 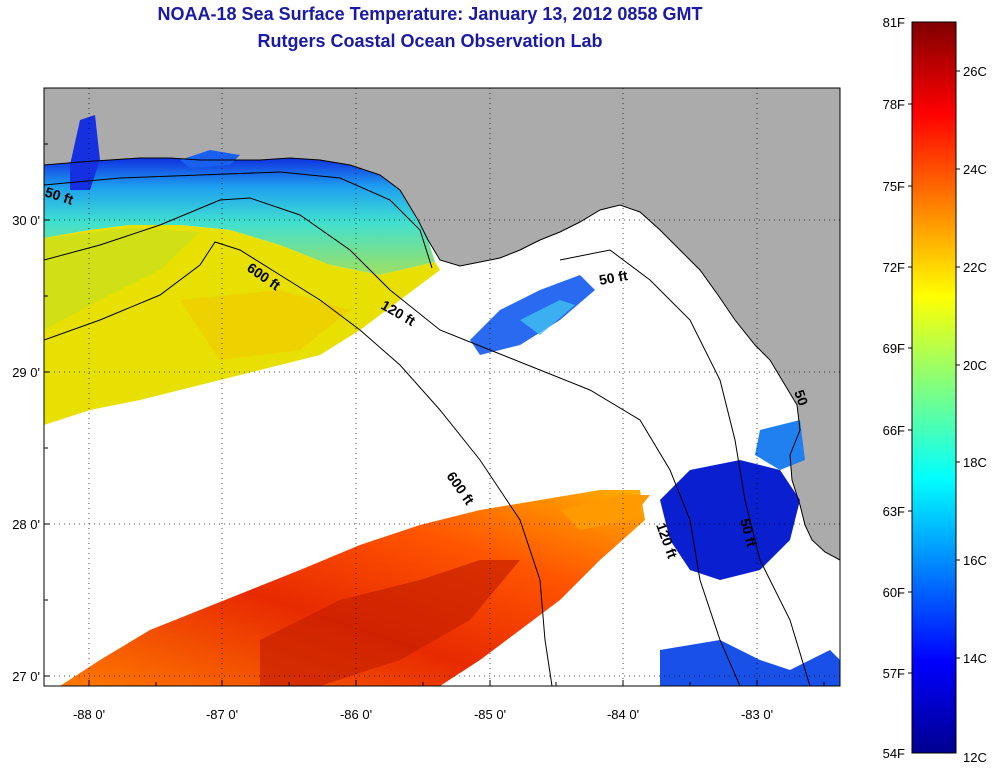 I want to click on colorbar-c-label: 26C, so click(x=975, y=71).